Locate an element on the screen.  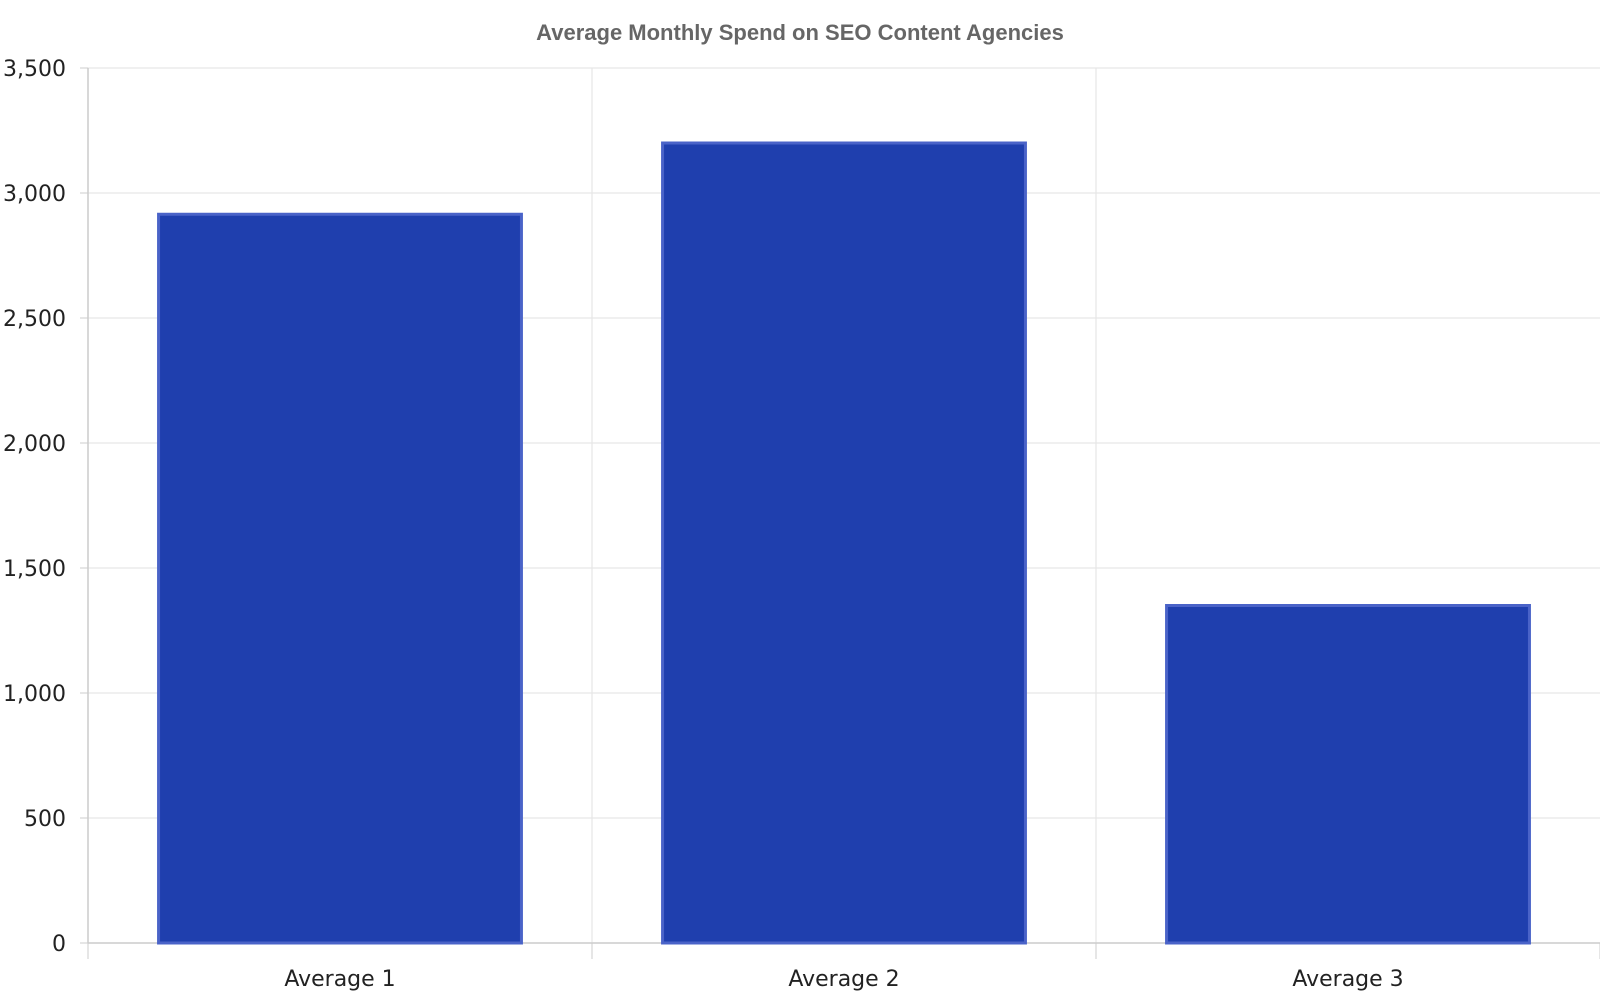
y-tick-label: 1,000 is located at coordinates (34, 694).